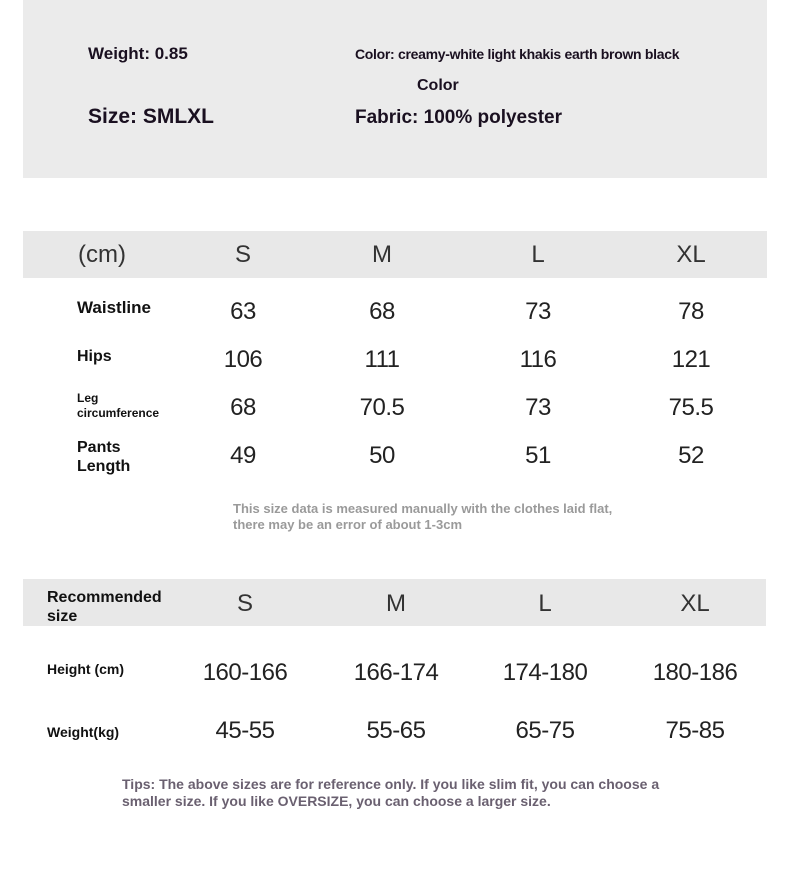 The image size is (790, 883). I want to click on cell: 65-75, so click(545, 730).